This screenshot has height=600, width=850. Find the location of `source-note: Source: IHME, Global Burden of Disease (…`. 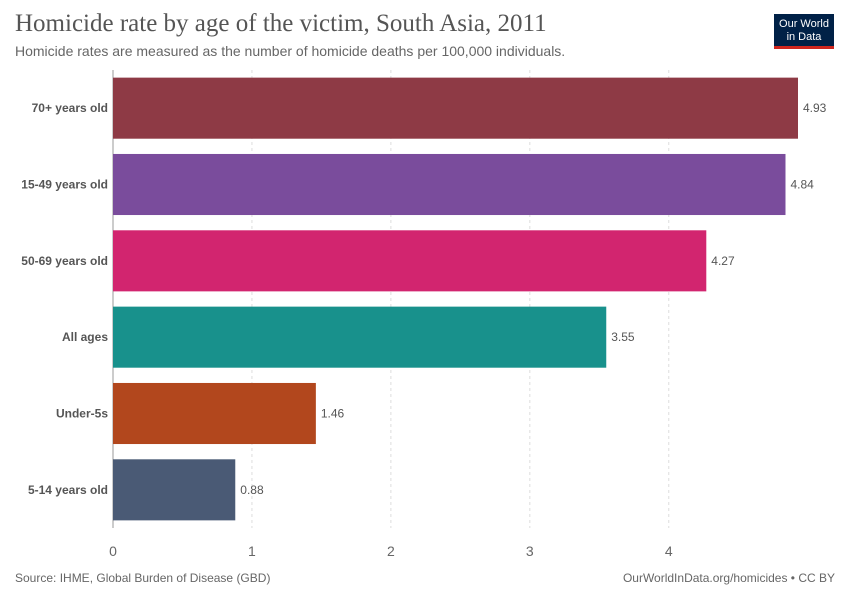

source-note: Source: IHME, Global Burden of Disease (… is located at coordinates (143, 578).